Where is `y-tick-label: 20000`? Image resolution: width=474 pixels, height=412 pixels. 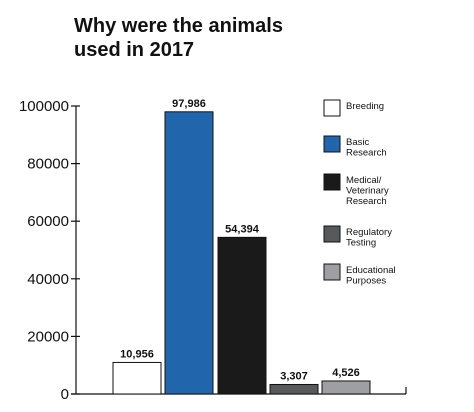 y-tick-label: 20000 is located at coordinates (48, 336).